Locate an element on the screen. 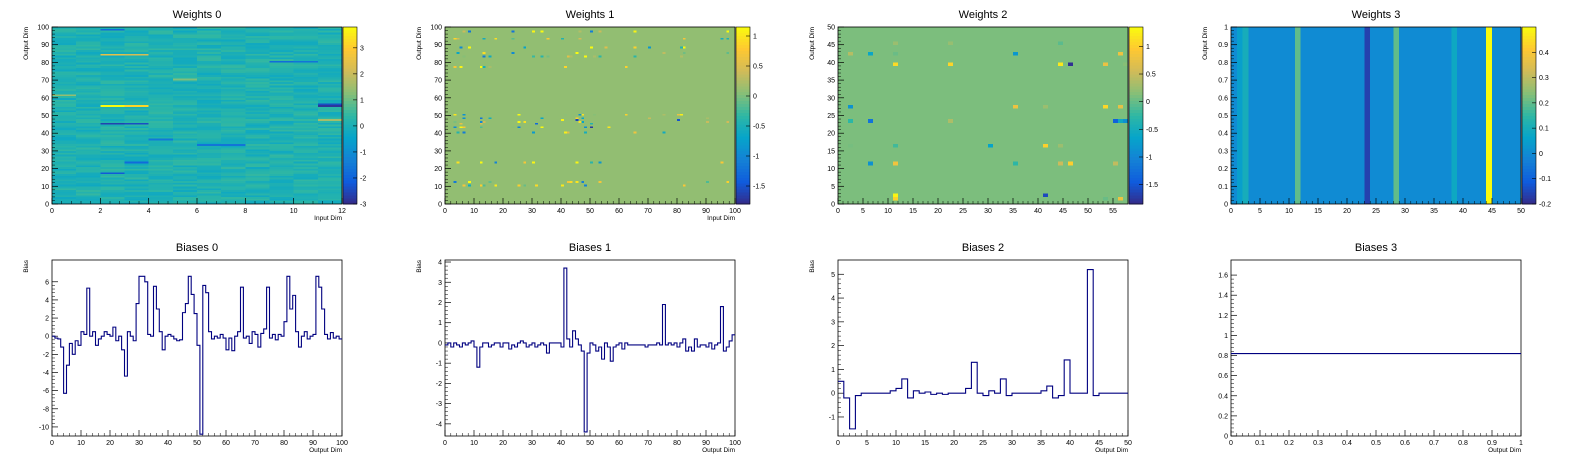 The width and height of the screenshot is (1596, 472). biases1-ytick-label-4: 0 is located at coordinates (440, 343).